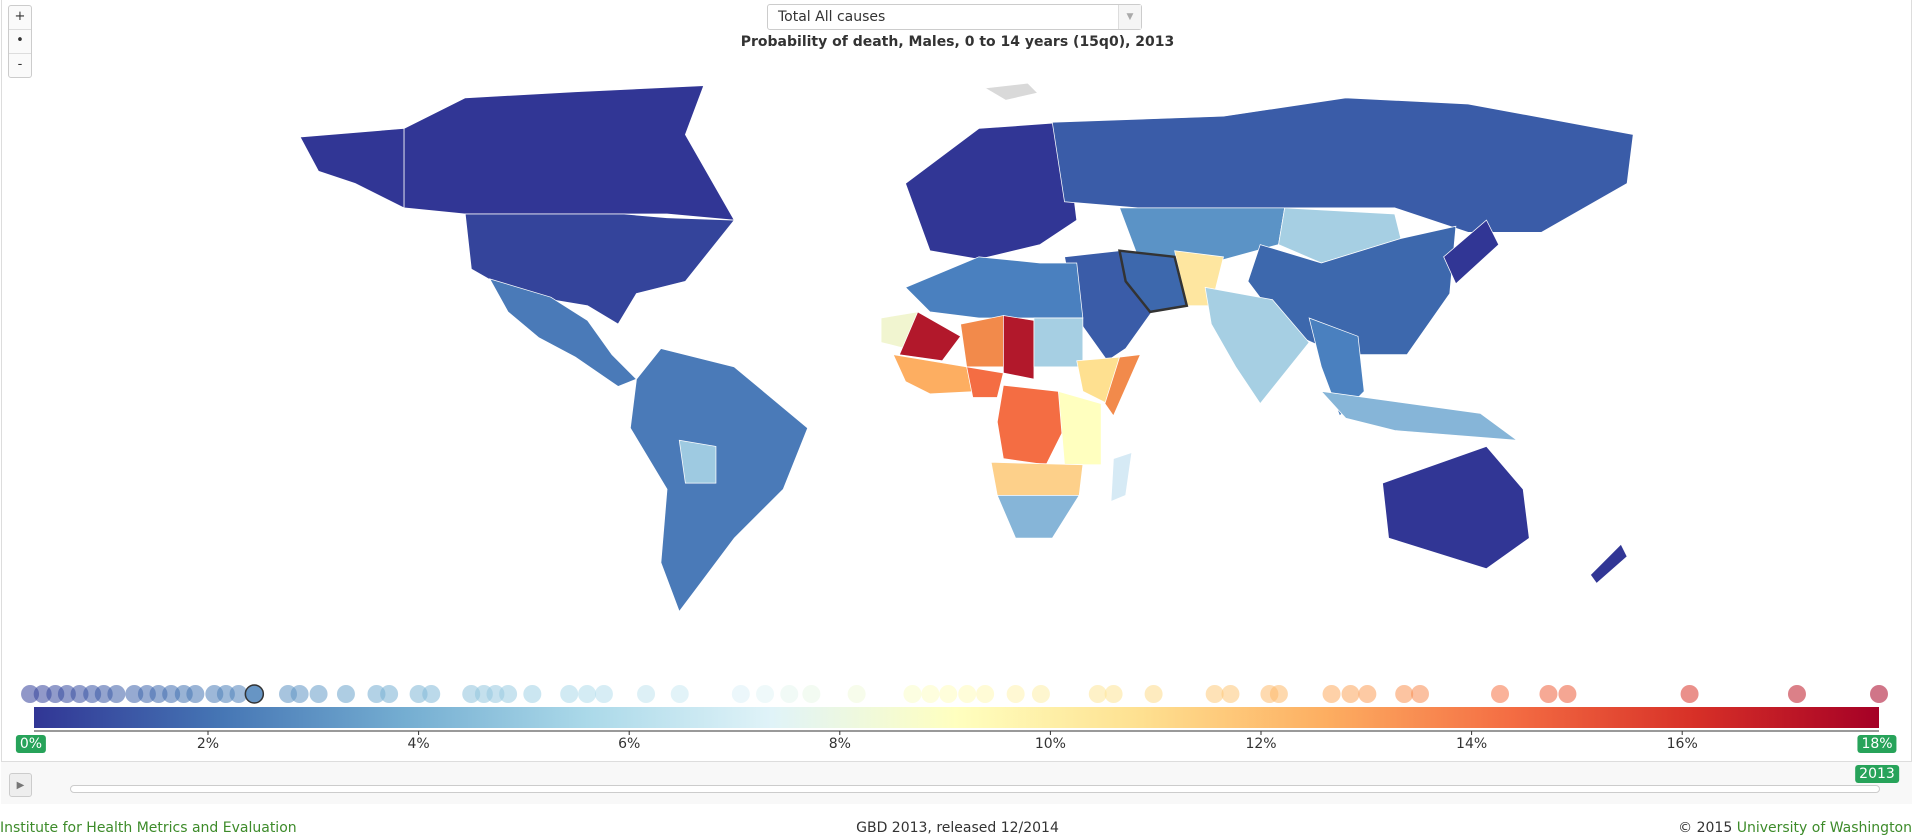 This screenshot has height=839, width=1915. I want to click on region-west-africa, so click(936, 374).